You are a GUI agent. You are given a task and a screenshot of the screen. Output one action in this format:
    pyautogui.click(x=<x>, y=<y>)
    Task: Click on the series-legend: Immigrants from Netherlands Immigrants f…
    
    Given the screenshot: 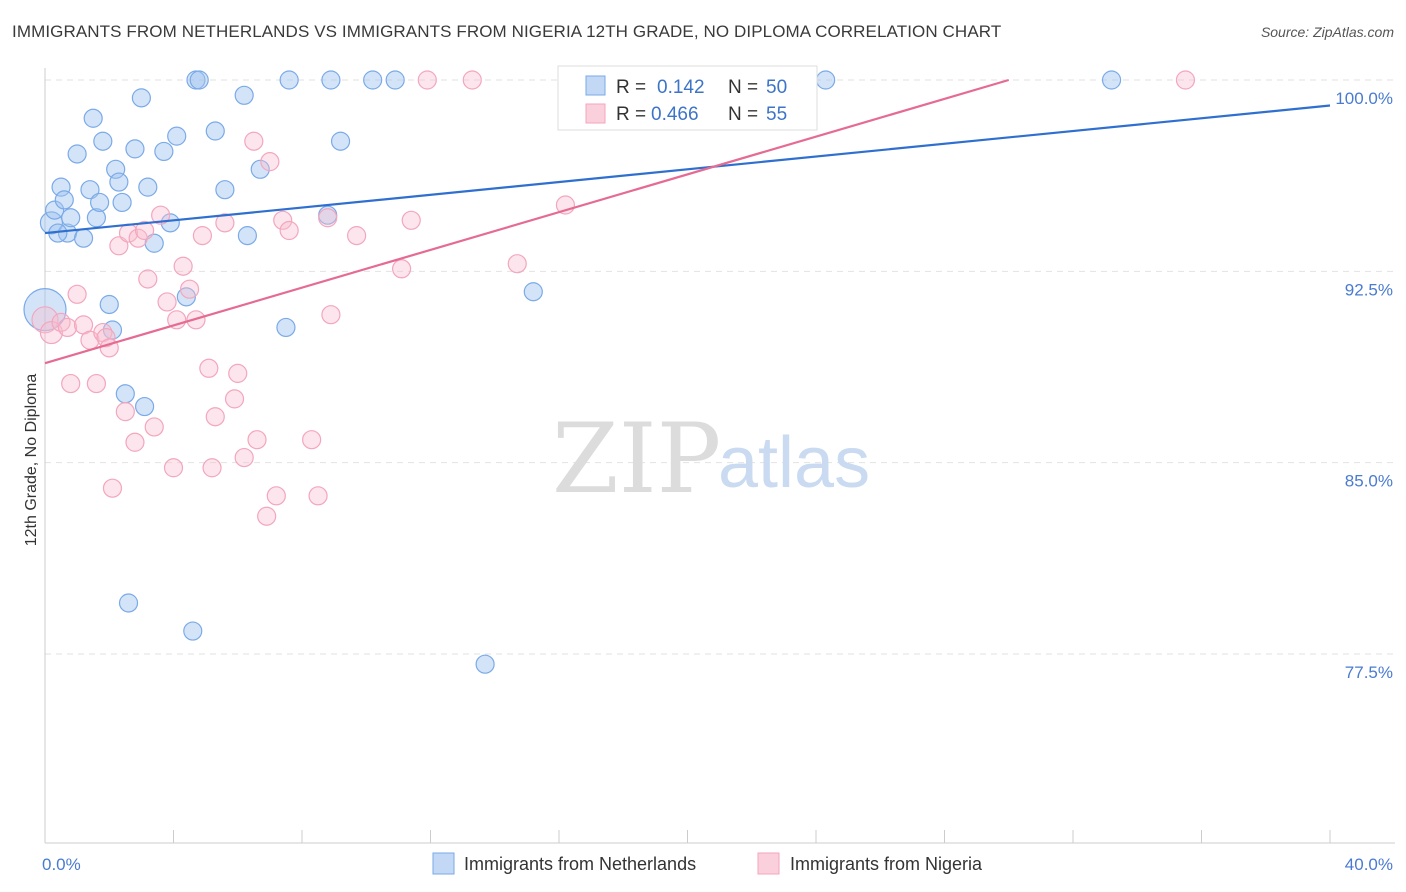 What is the action you would take?
    pyautogui.click(x=707, y=863)
    